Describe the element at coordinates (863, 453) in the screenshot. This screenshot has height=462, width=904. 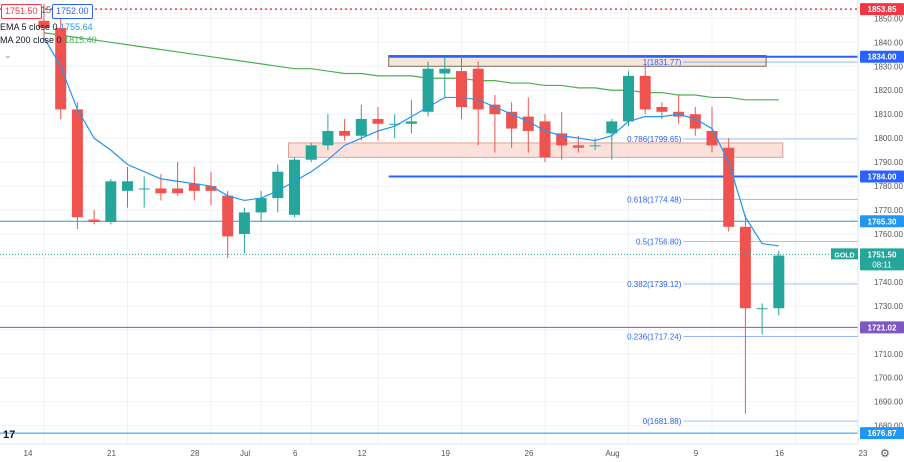
I see `x-tick-label: 23` at that location.